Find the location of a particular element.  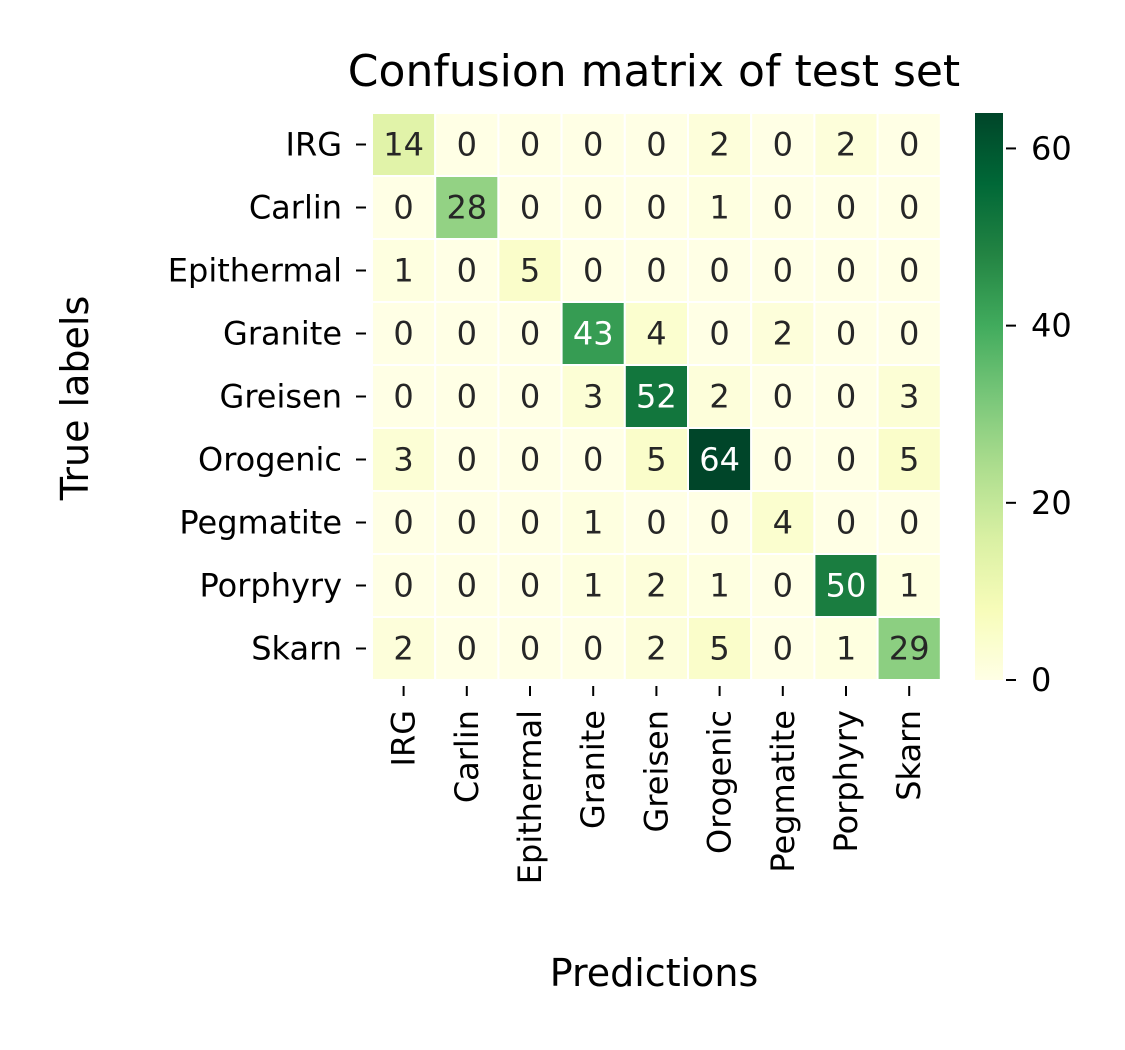

cell-value-orogenic-pegmatite: 0 is located at coordinates (783, 460).